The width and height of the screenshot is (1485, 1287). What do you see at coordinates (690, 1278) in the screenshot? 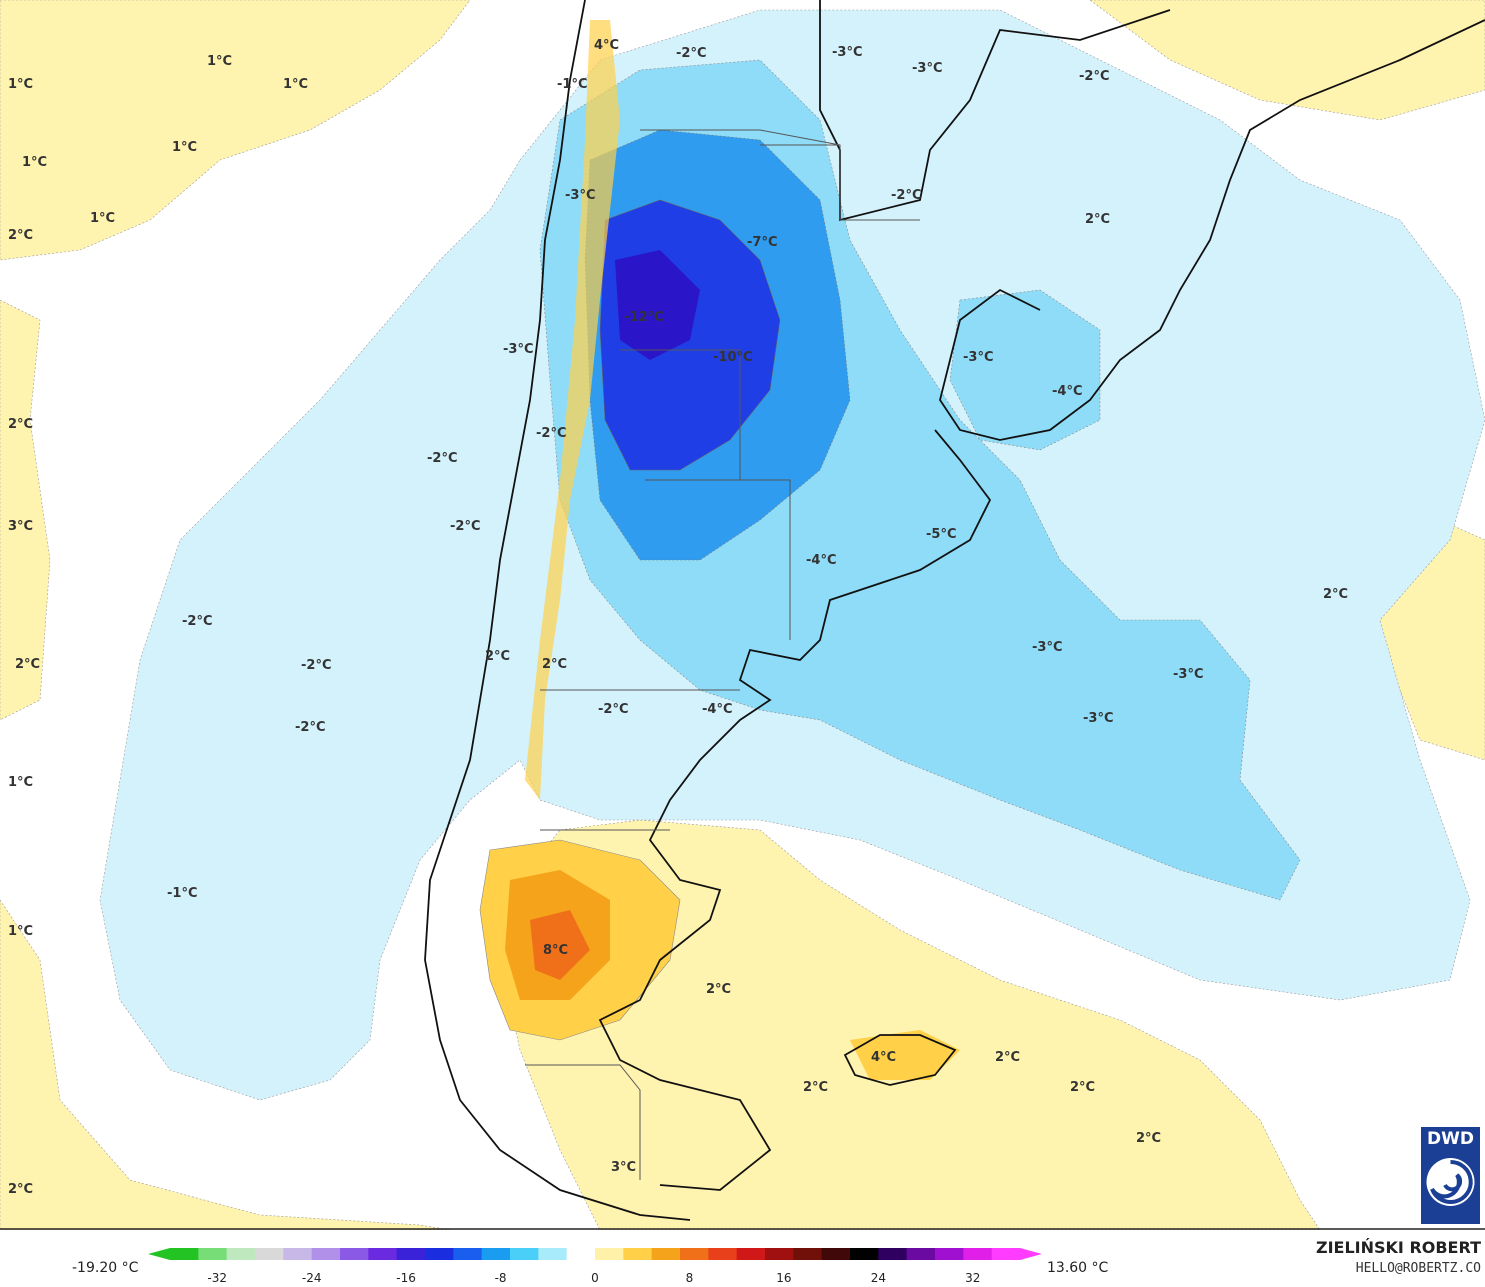
I see `colorbar-tick-label: 8` at bounding box center [690, 1278].